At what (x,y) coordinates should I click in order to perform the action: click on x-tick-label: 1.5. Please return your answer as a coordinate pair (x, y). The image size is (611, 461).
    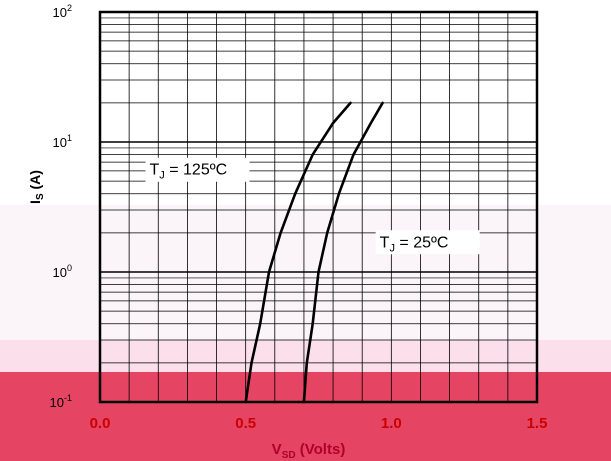
    Looking at the image, I should click on (537, 423).